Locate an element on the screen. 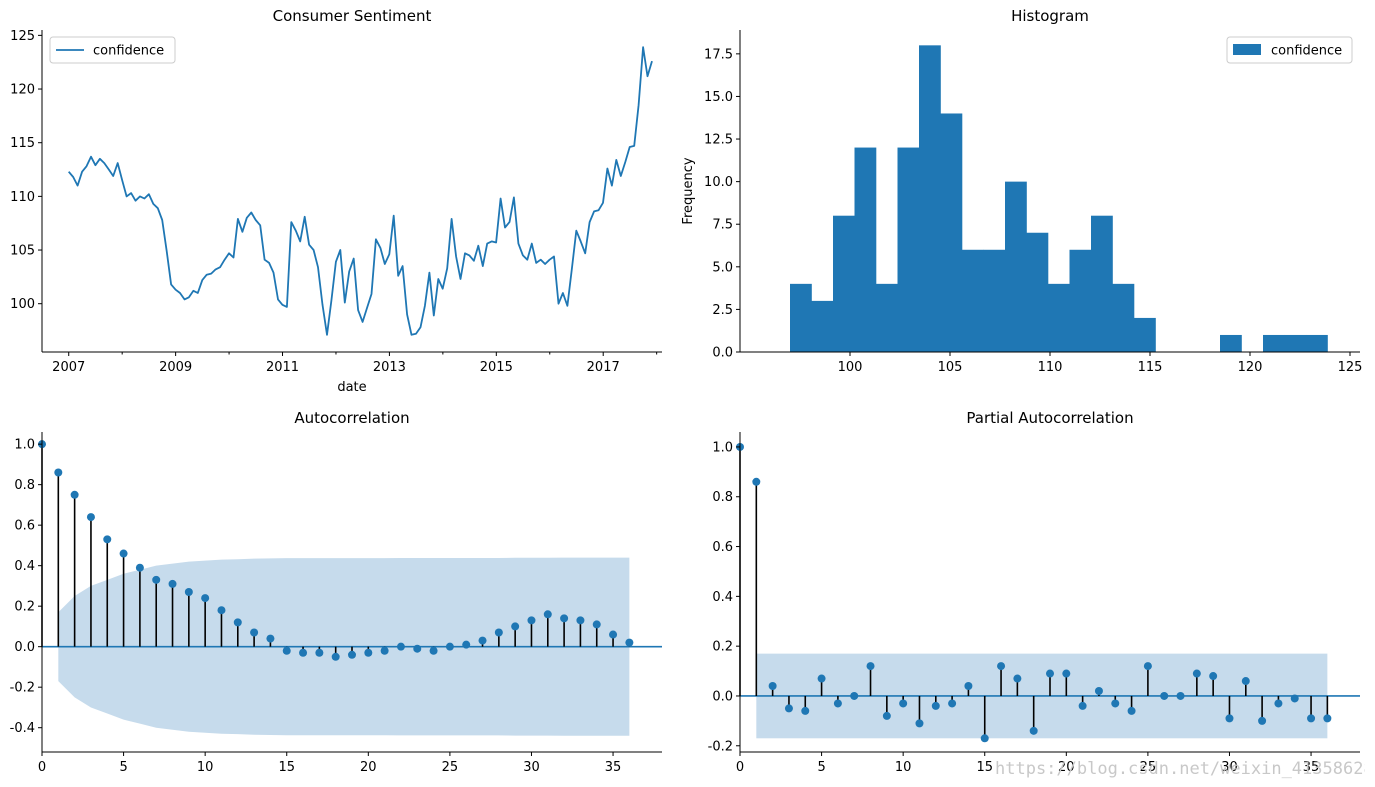  chart-3-y-tick-label: 0.6 is located at coordinates (722, 547).